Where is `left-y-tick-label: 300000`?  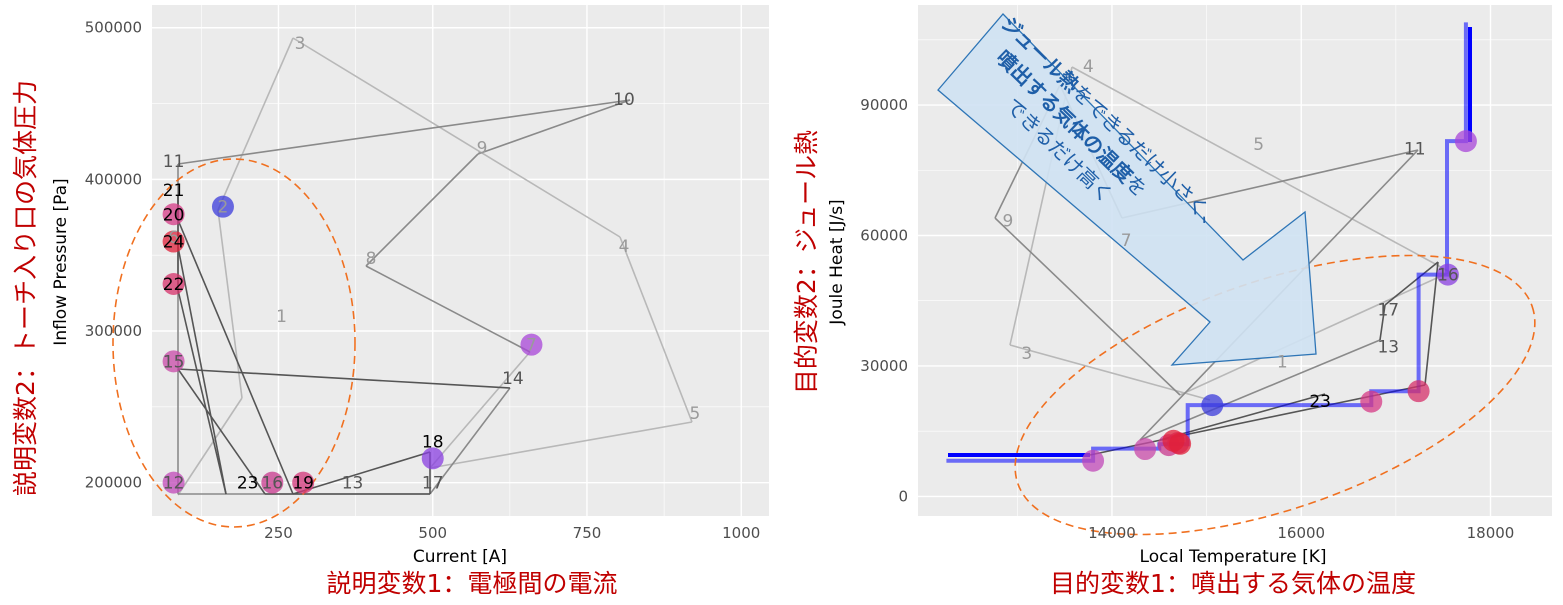
left-y-tick-label: 300000 is located at coordinates (113, 331).